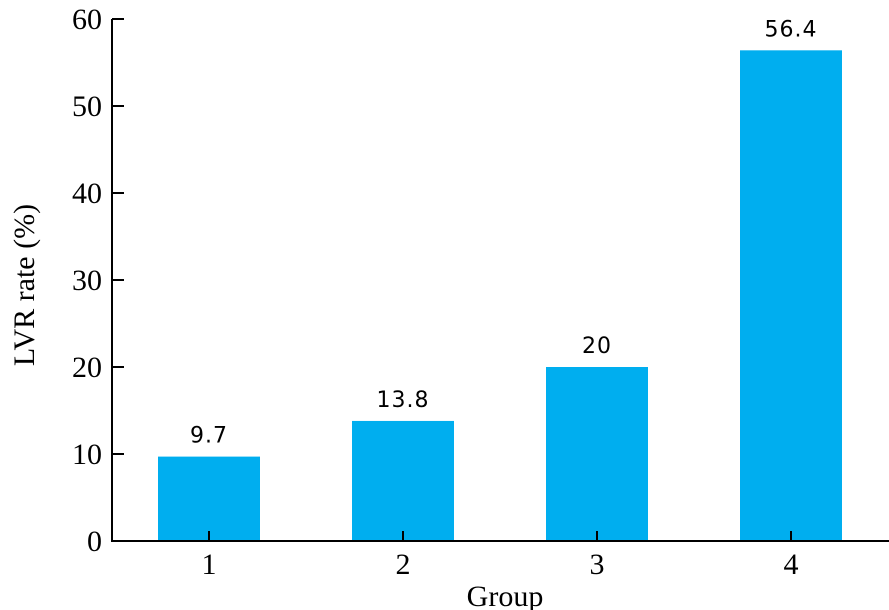  What do you see at coordinates (403, 564) in the screenshot?
I see `x-tick-label: 2` at bounding box center [403, 564].